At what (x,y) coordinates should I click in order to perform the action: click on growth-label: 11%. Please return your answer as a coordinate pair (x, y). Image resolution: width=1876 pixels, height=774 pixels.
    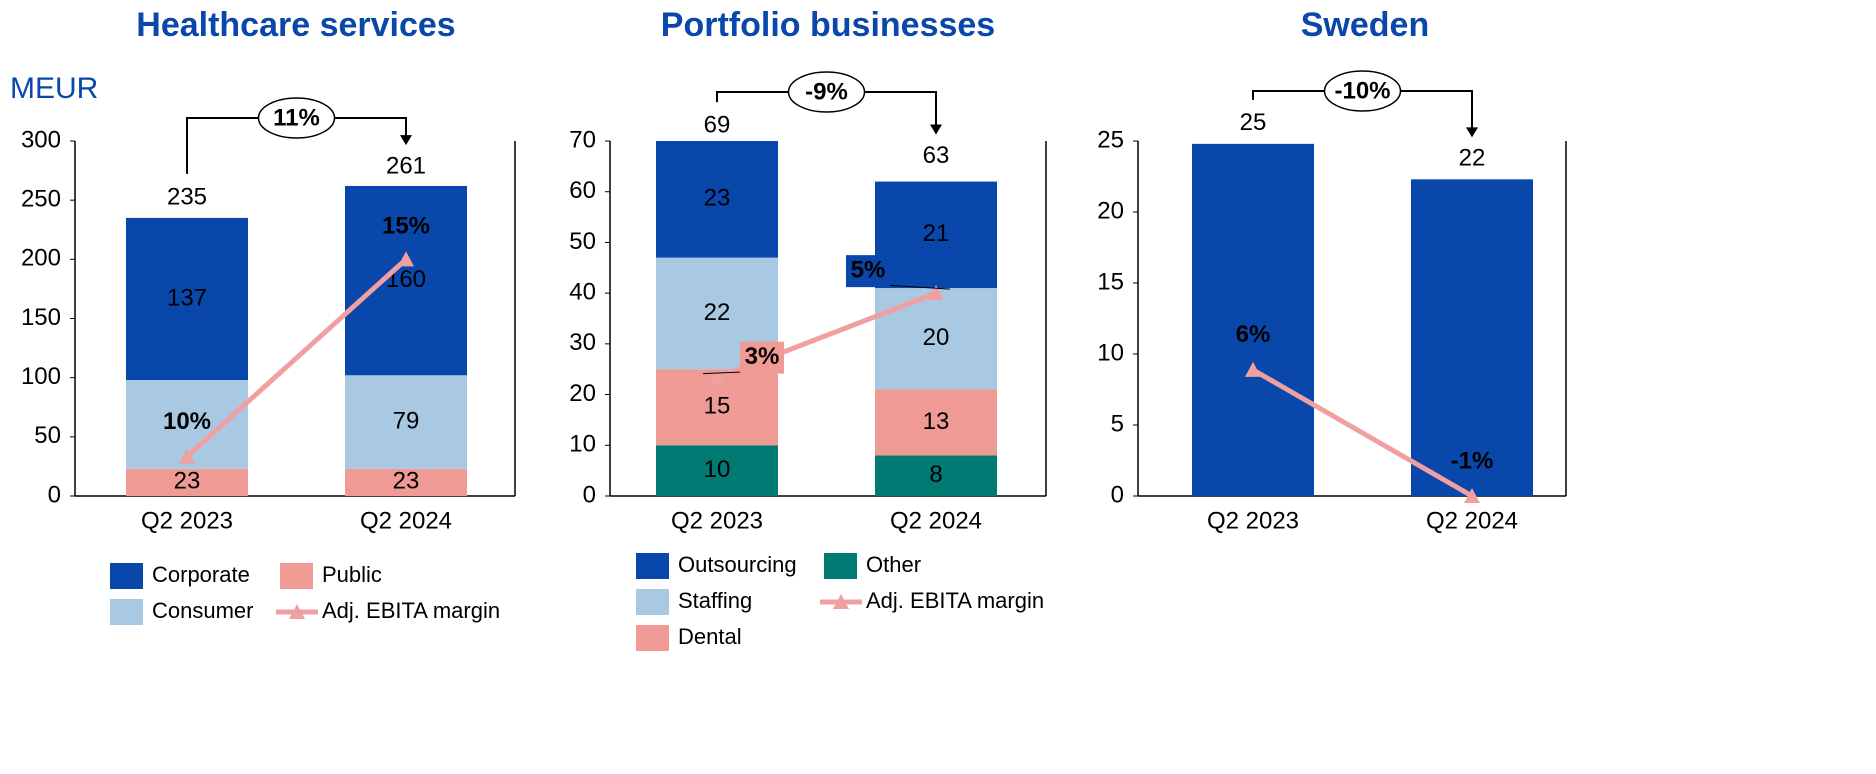
    Looking at the image, I should click on (296, 117).